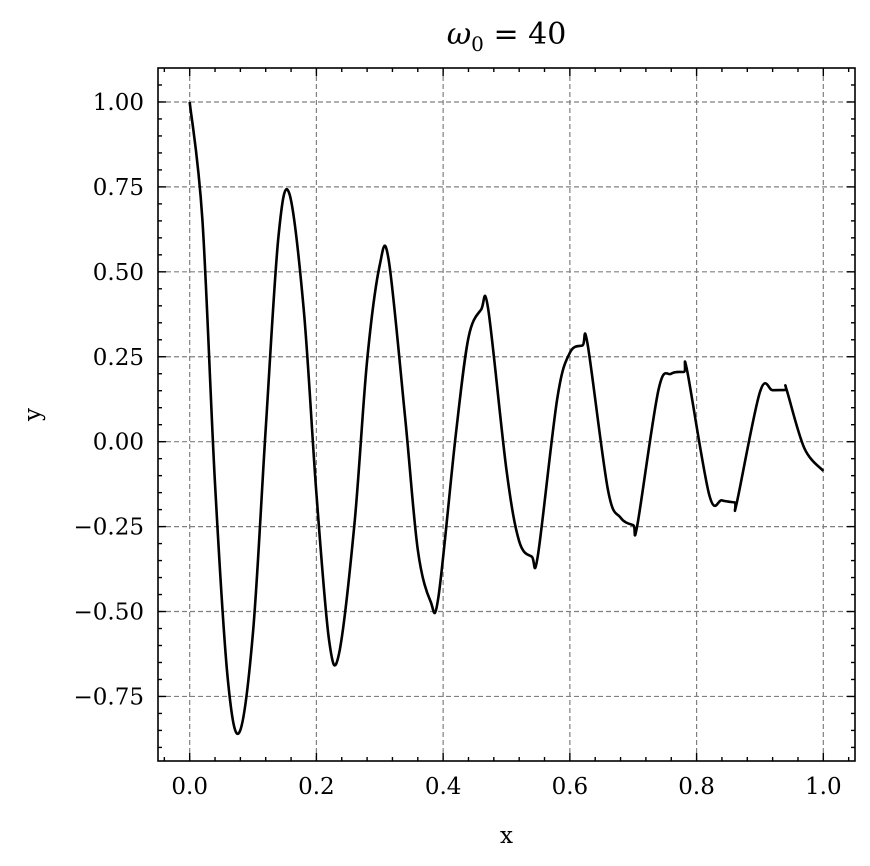 Image resolution: width=870 pixels, height=866 pixels. What do you see at coordinates (118, 188) in the screenshot?
I see `y-tick-label: 0.75` at bounding box center [118, 188].